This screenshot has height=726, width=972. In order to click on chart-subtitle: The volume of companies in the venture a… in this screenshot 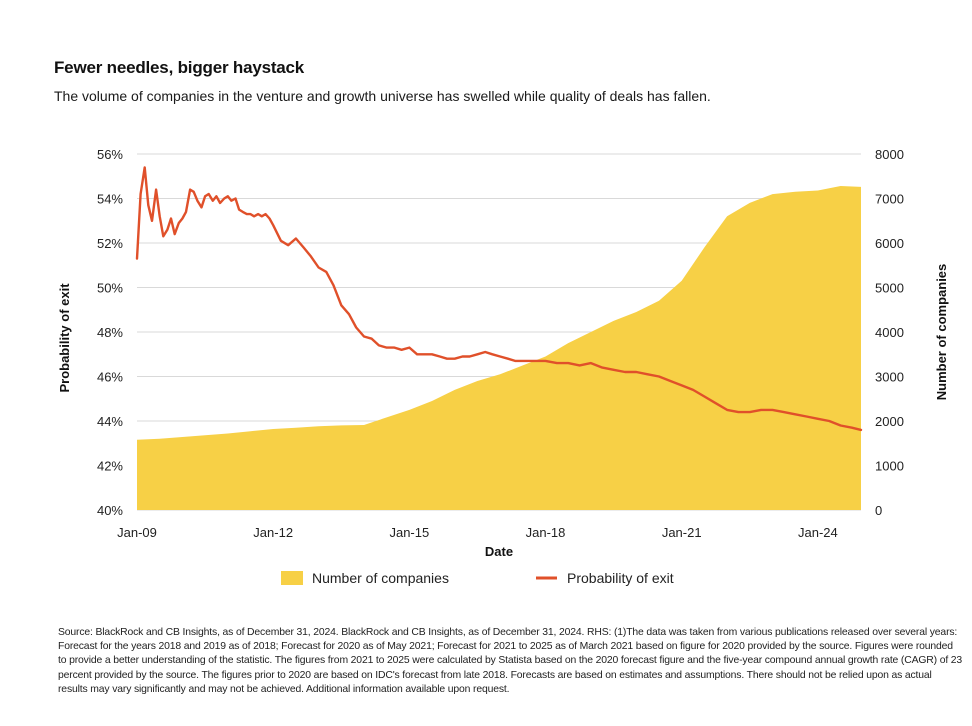, I will do `click(382, 96)`.